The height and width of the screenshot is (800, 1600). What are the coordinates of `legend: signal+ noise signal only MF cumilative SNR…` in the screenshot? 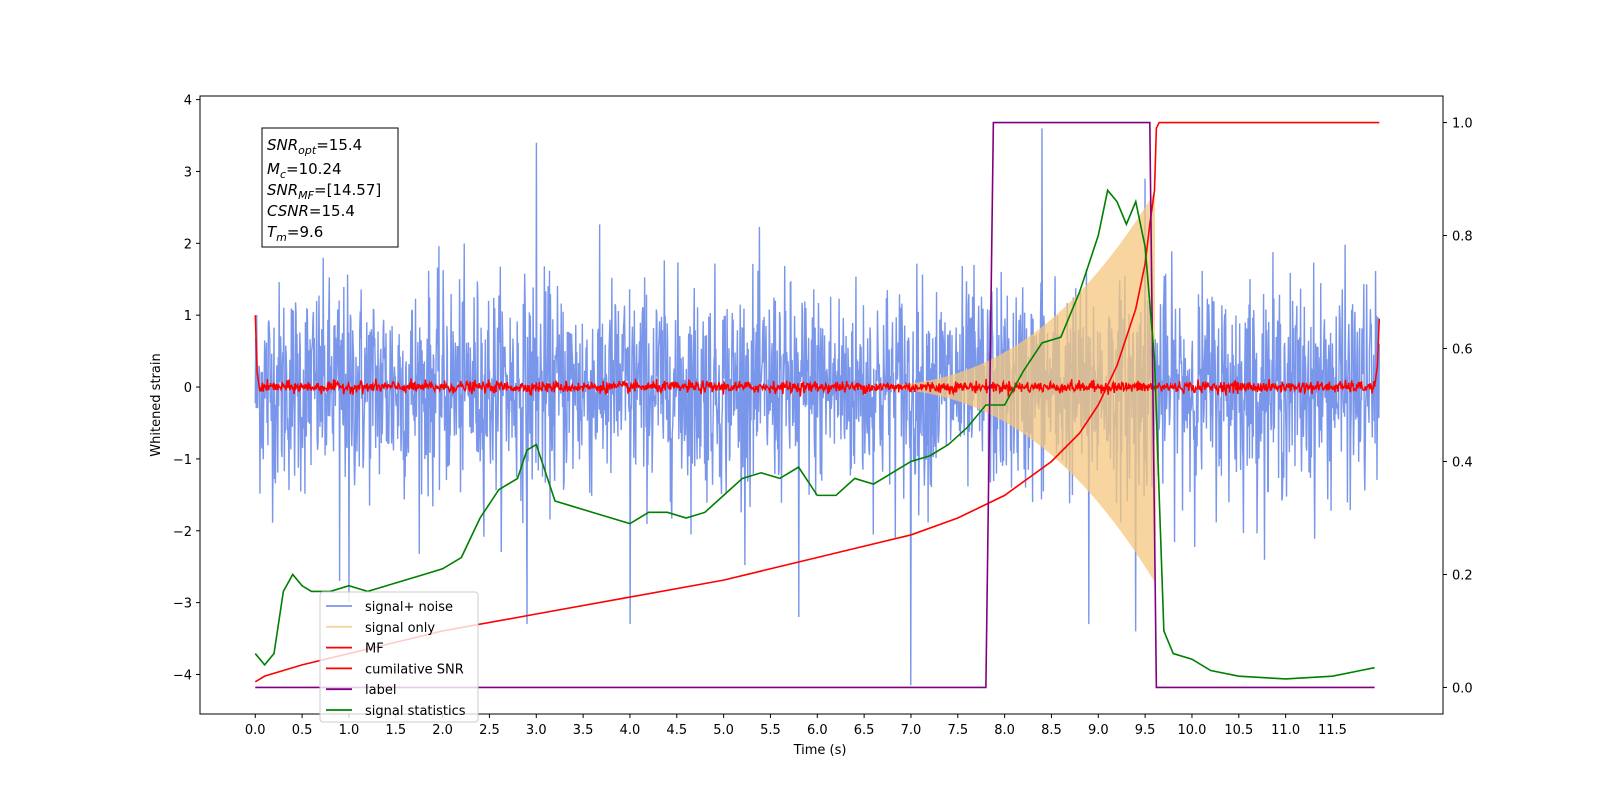 It's located at (399, 657).